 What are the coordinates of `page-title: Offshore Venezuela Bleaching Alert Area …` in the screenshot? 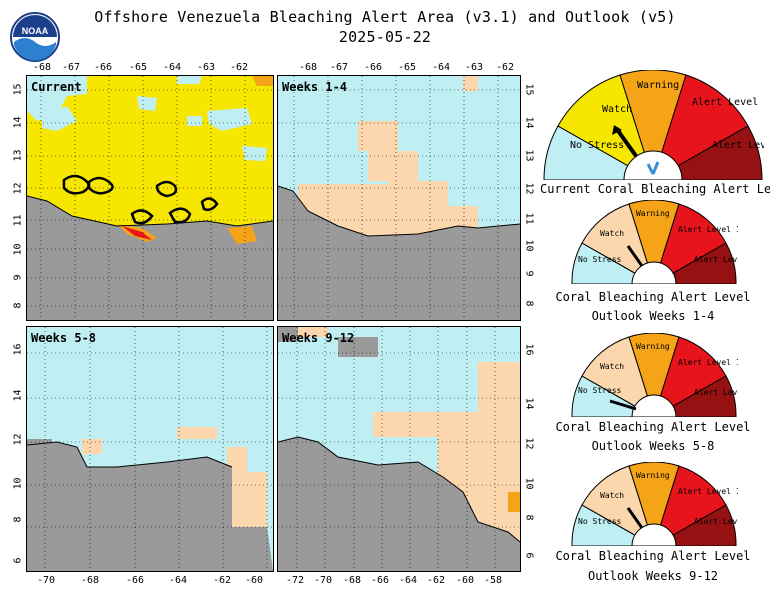 It's located at (385, 17).